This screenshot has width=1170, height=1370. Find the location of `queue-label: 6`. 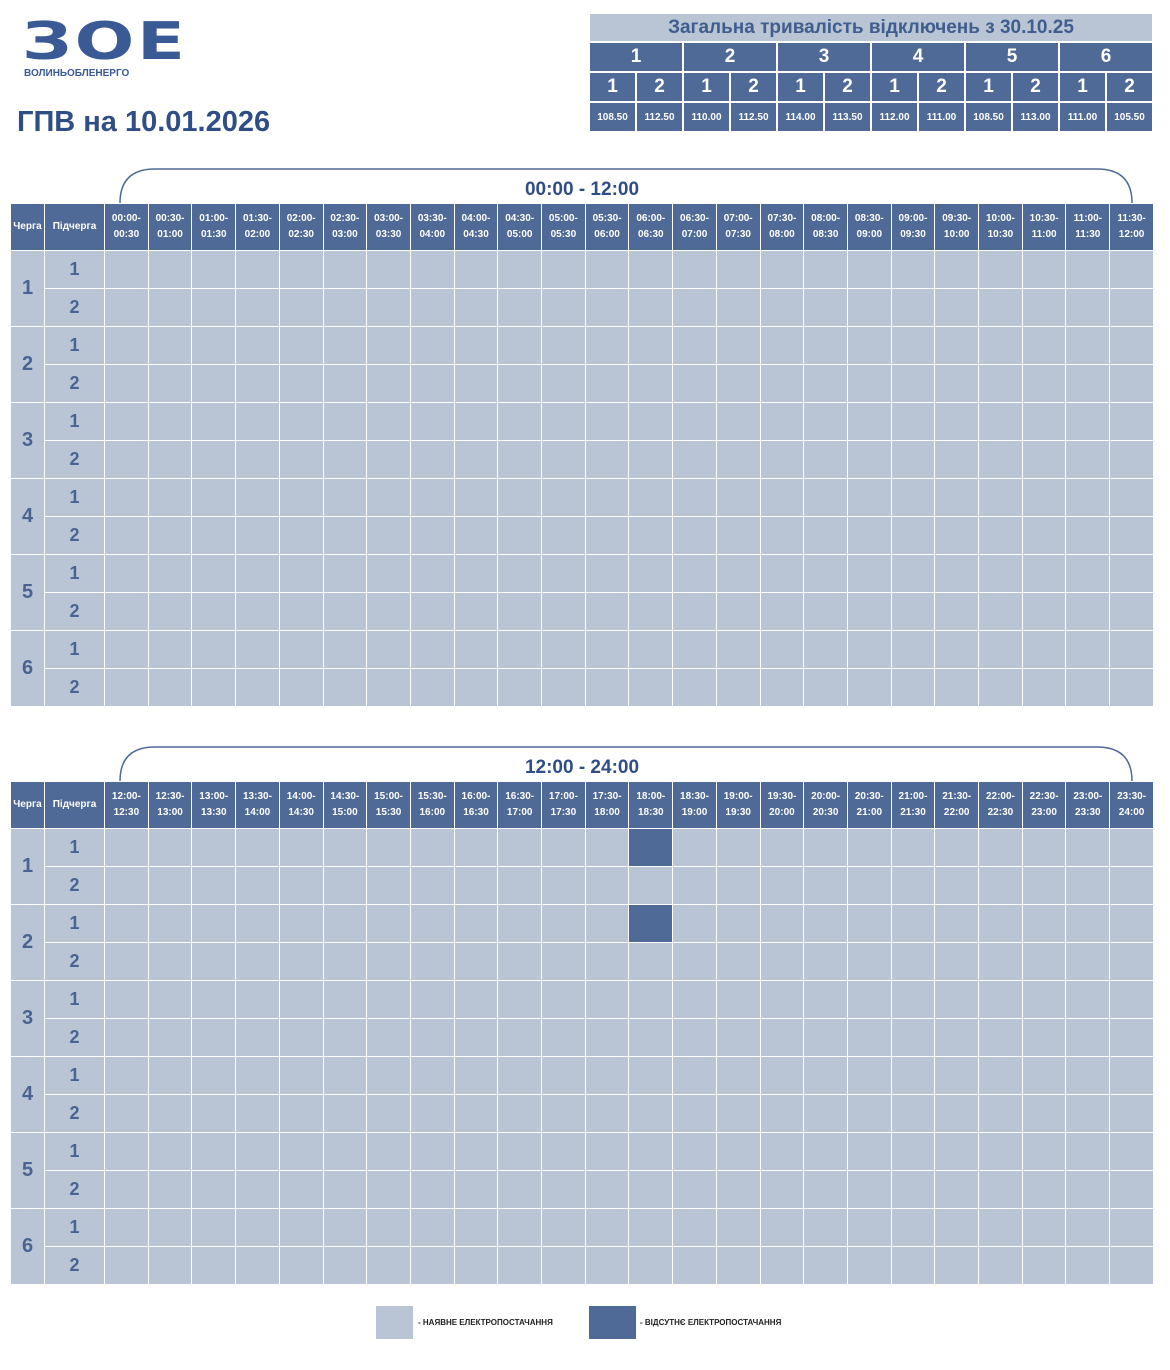

queue-label: 6 is located at coordinates (27, 1246).